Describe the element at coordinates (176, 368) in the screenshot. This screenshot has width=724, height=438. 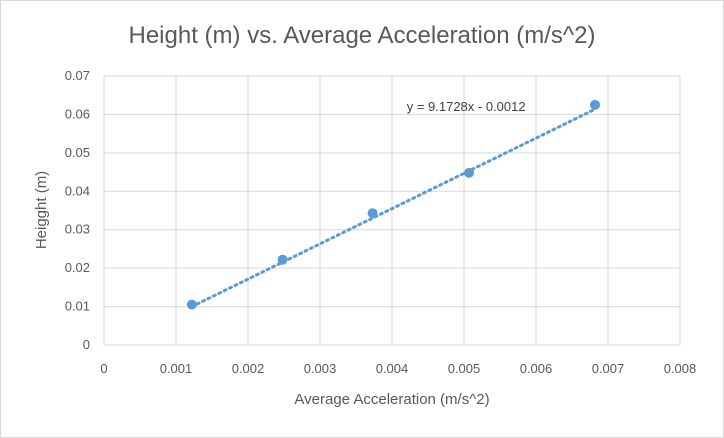
I see `x-tick-label: 0.001` at that location.